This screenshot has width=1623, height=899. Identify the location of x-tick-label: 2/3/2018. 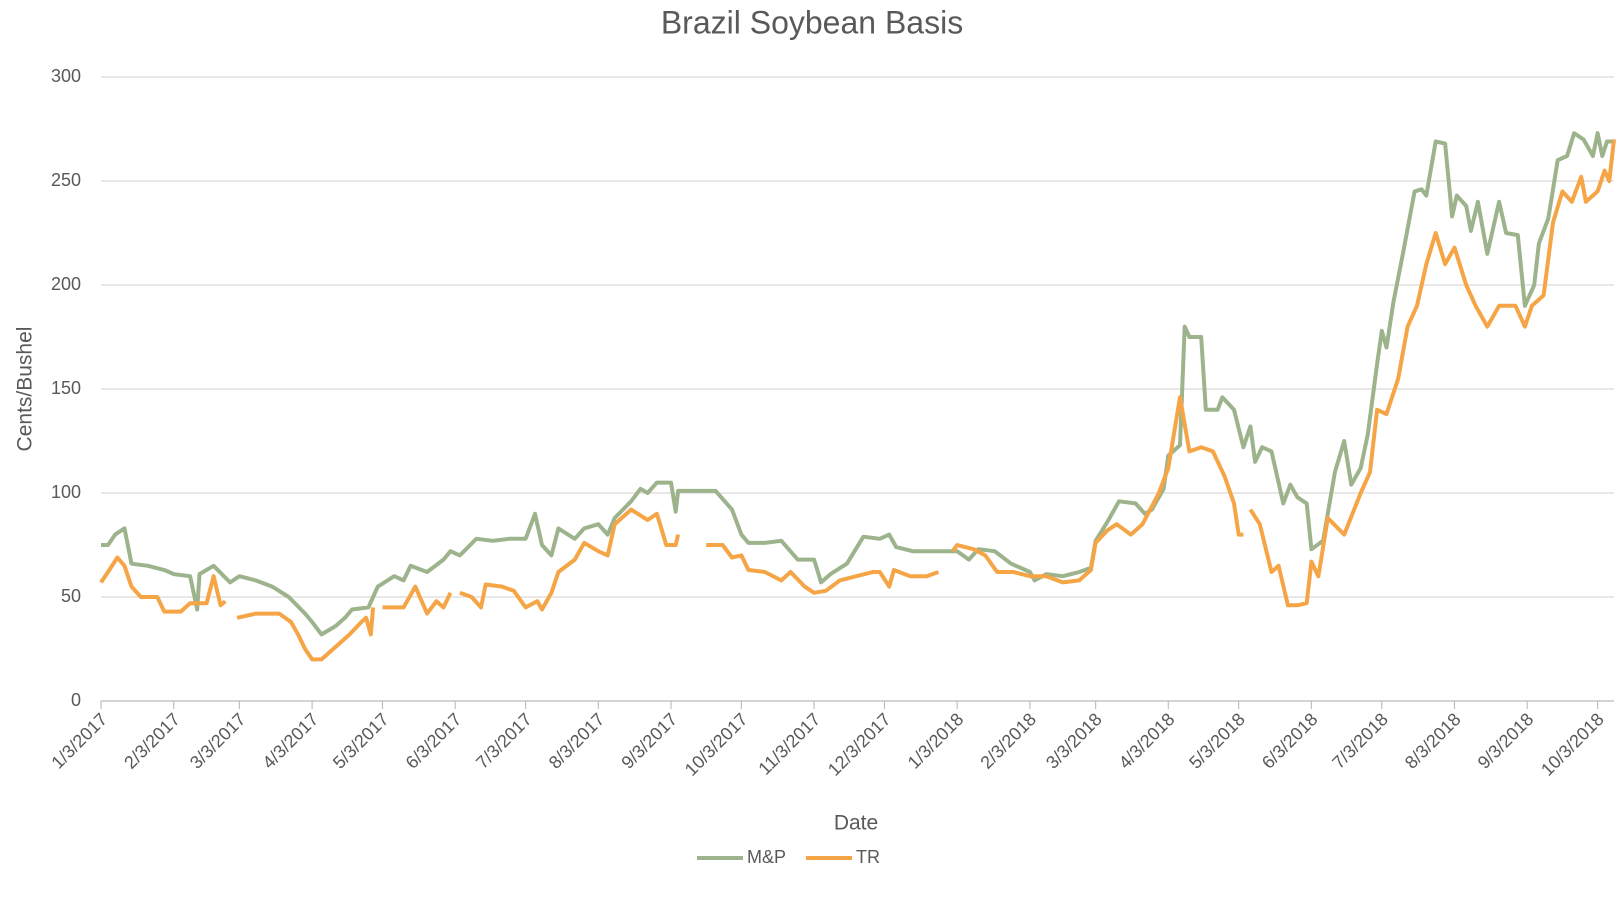
(1008, 741).